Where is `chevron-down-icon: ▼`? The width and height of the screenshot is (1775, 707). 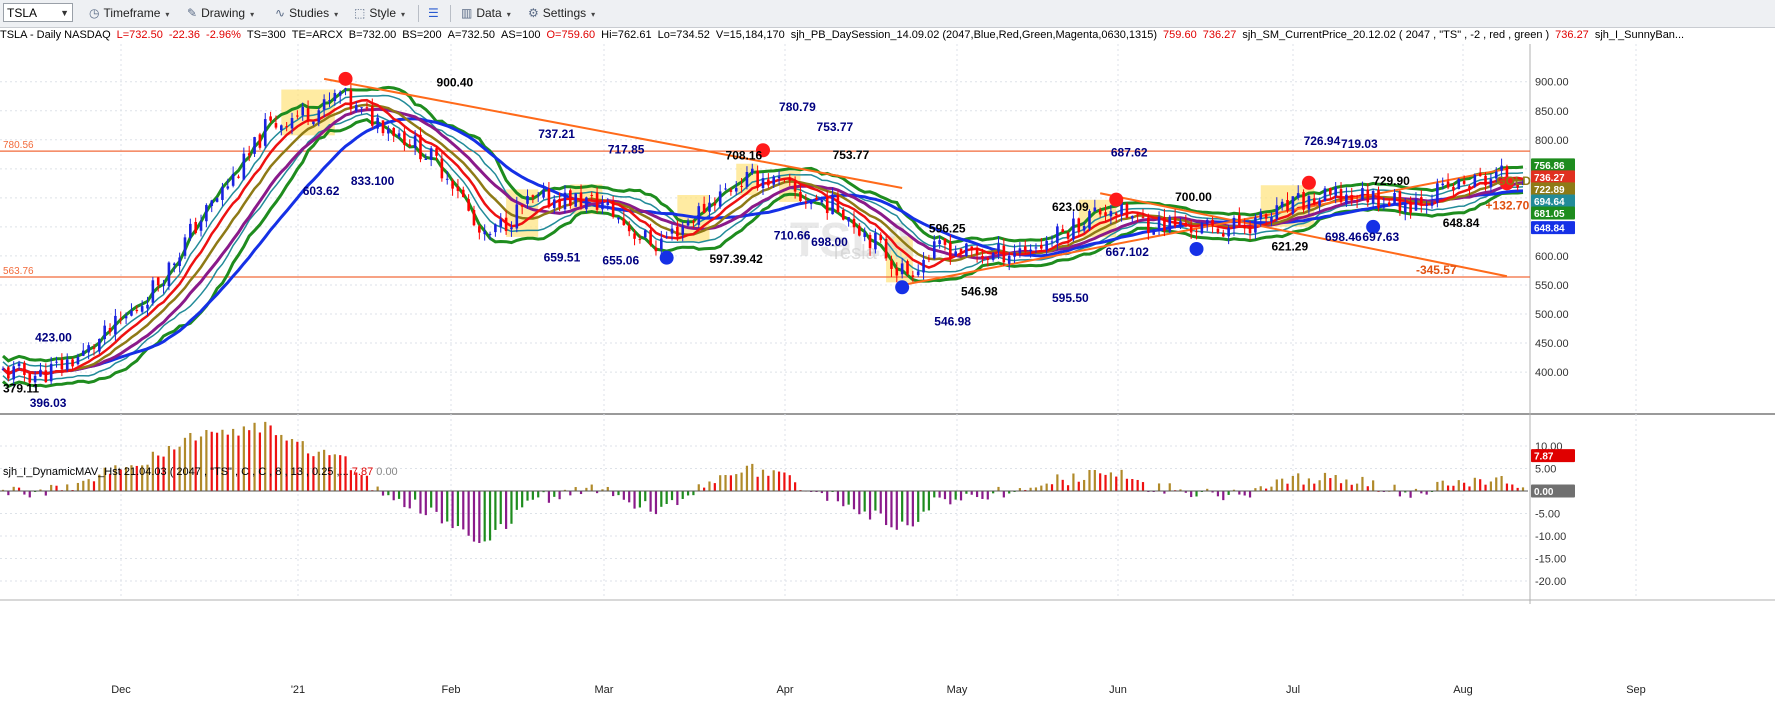
chevron-down-icon: ▼ is located at coordinates (64, 13).